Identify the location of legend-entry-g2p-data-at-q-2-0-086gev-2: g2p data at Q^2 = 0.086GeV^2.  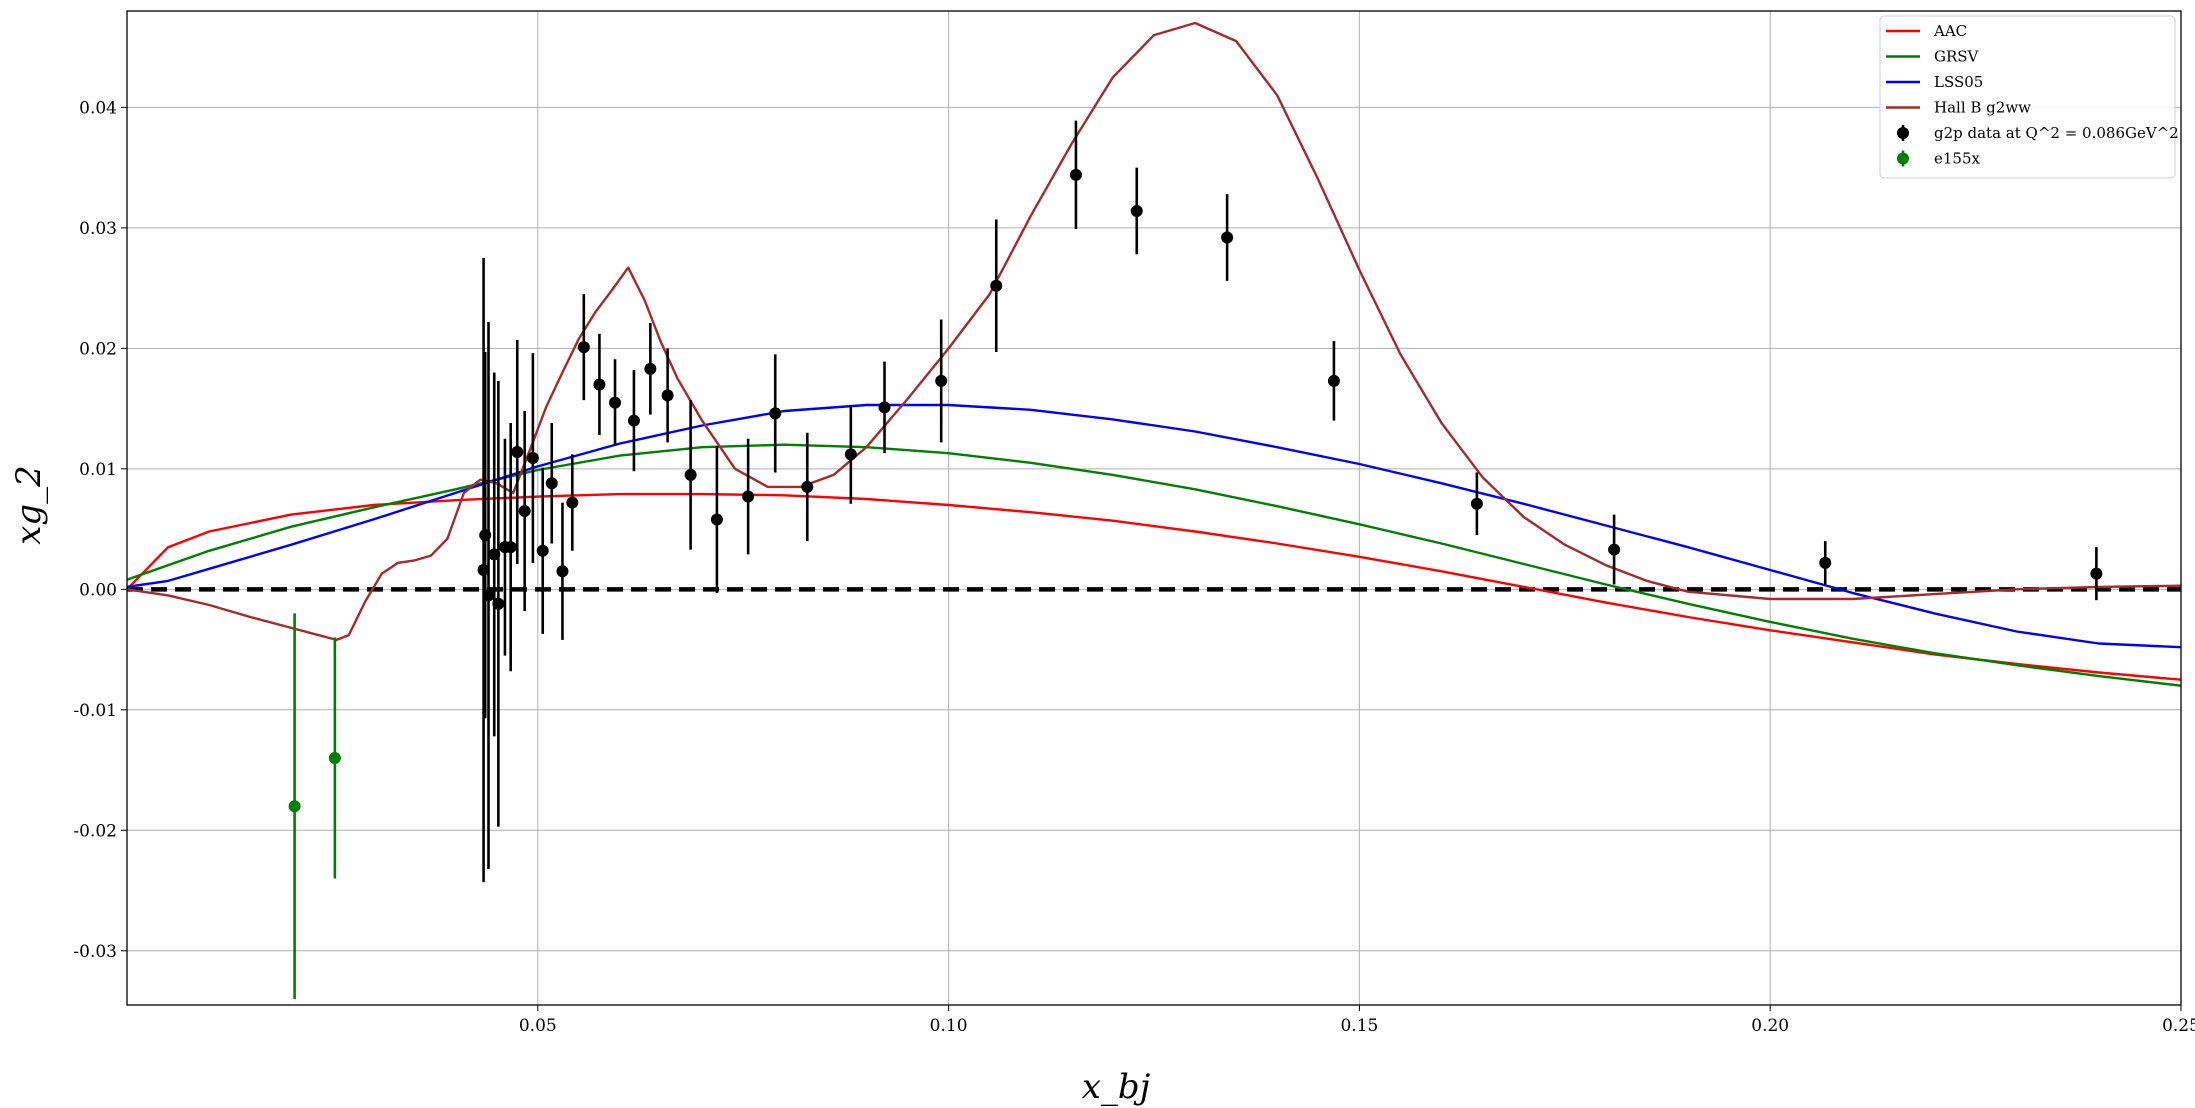
(2038, 133).